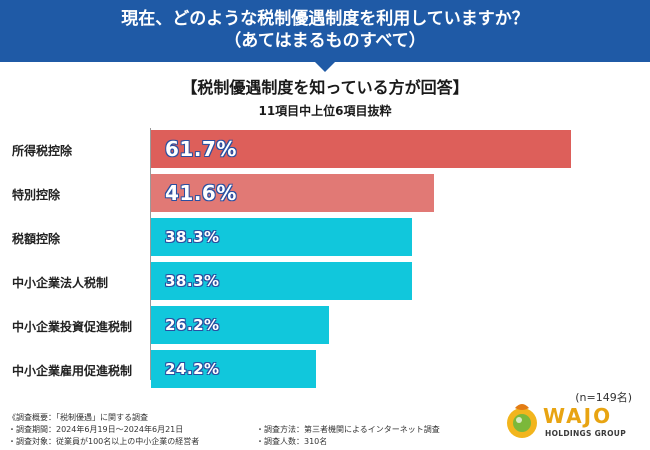  Describe the element at coordinates (292, 441) in the screenshot. I see `survey-count: ・調査人数：310名` at that location.